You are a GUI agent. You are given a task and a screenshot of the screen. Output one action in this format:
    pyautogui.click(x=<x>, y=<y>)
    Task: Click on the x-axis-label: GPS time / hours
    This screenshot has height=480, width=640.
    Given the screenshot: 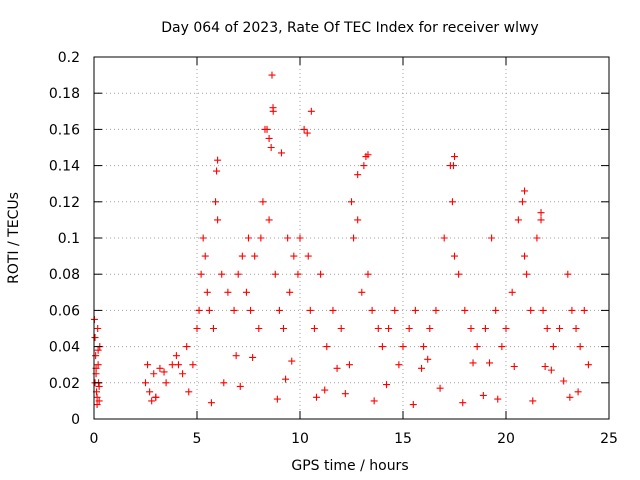 What is the action you would take?
    pyautogui.click(x=349, y=466)
    